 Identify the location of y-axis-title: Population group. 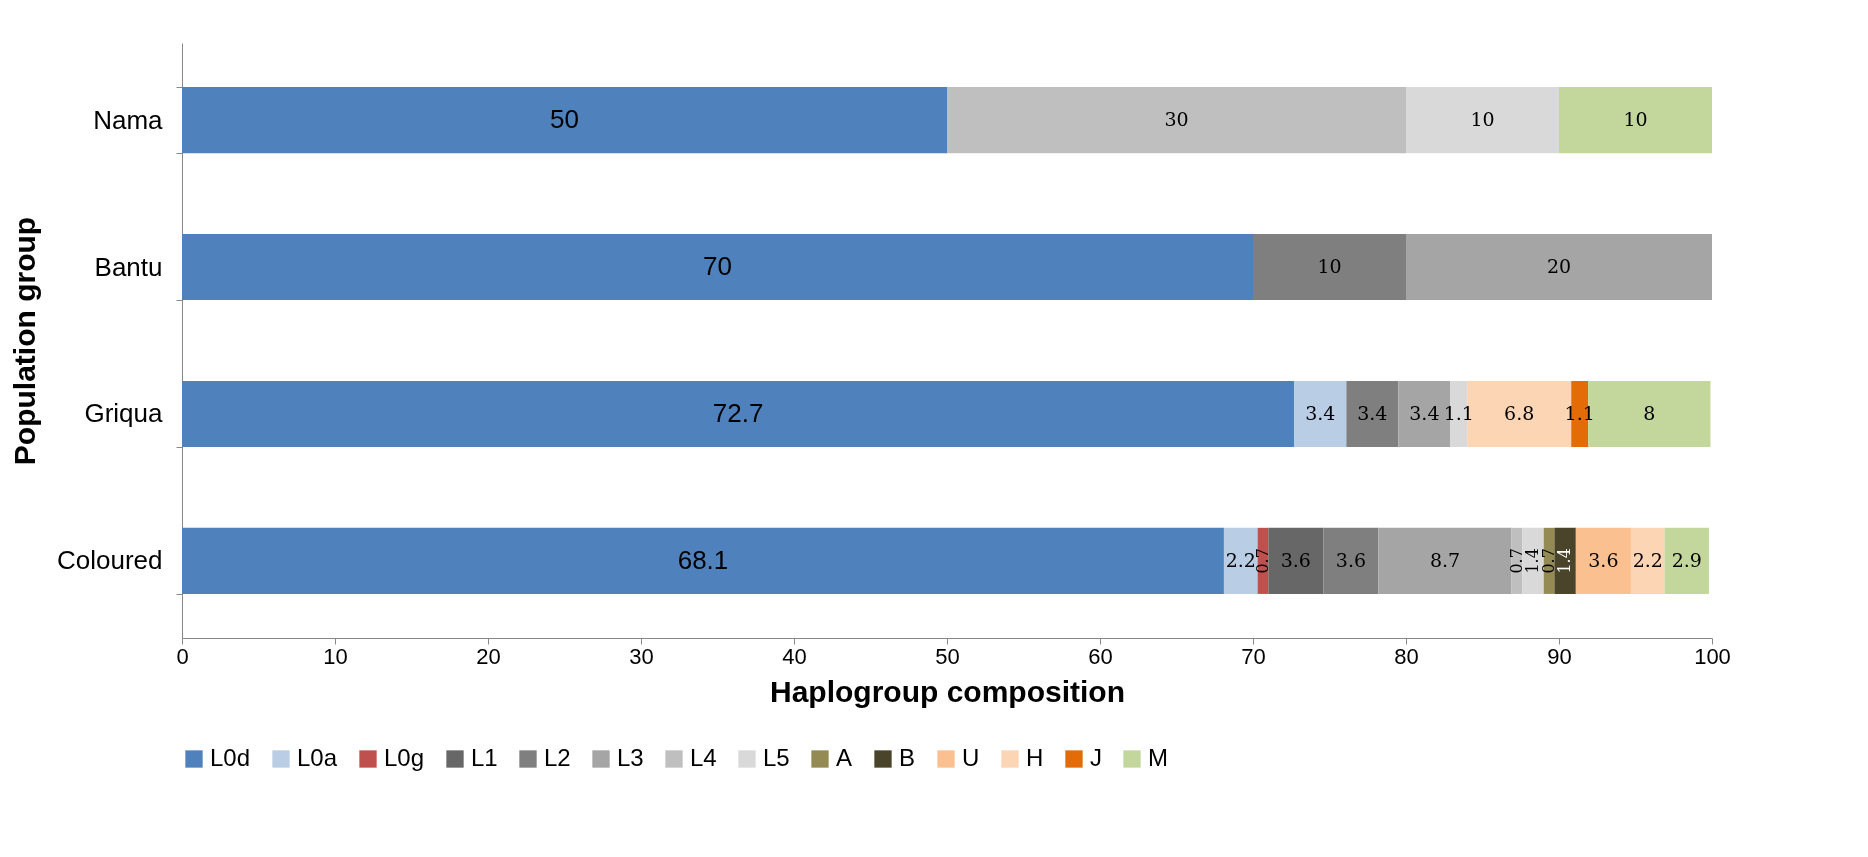
(24, 341).